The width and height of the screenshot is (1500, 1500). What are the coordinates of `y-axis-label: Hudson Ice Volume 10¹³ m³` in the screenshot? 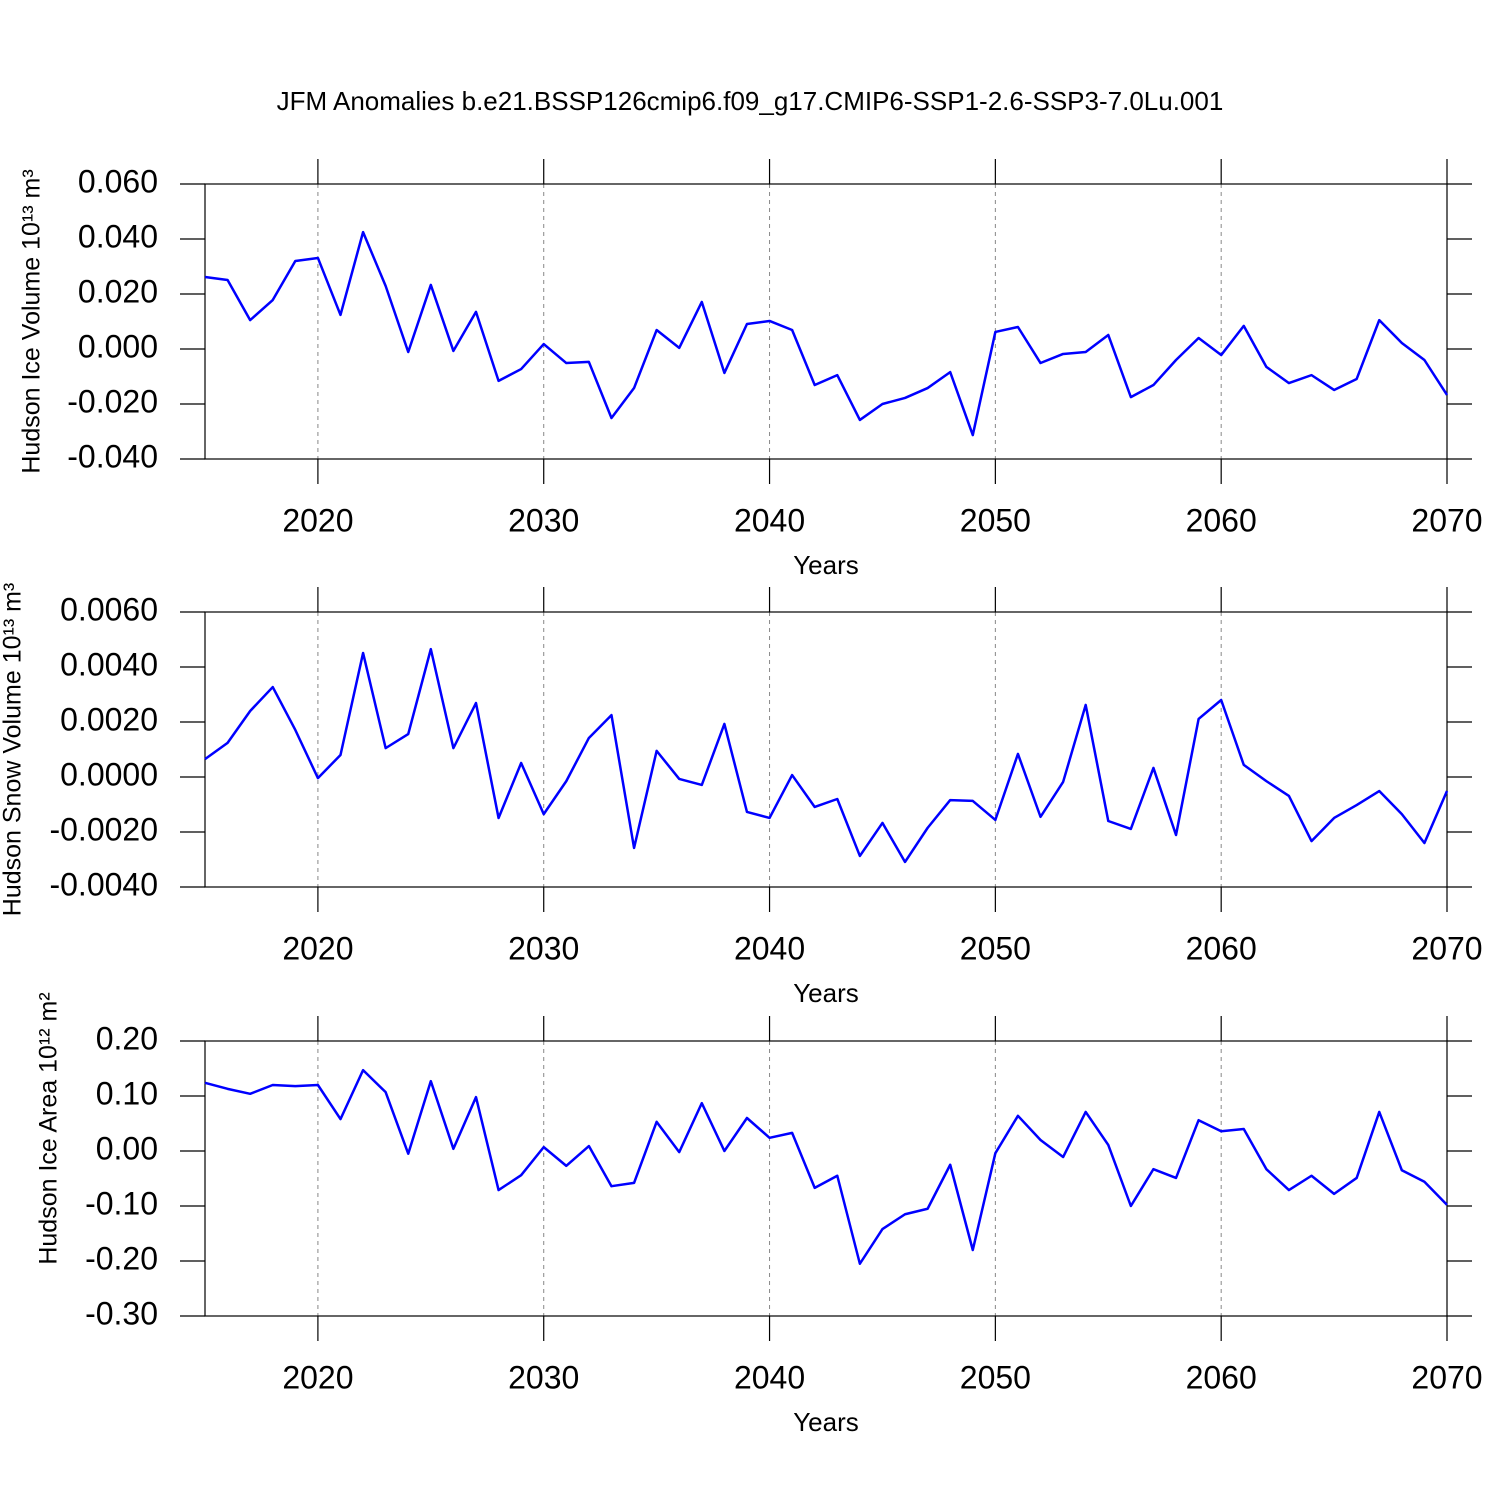 It's located at (32, 321).